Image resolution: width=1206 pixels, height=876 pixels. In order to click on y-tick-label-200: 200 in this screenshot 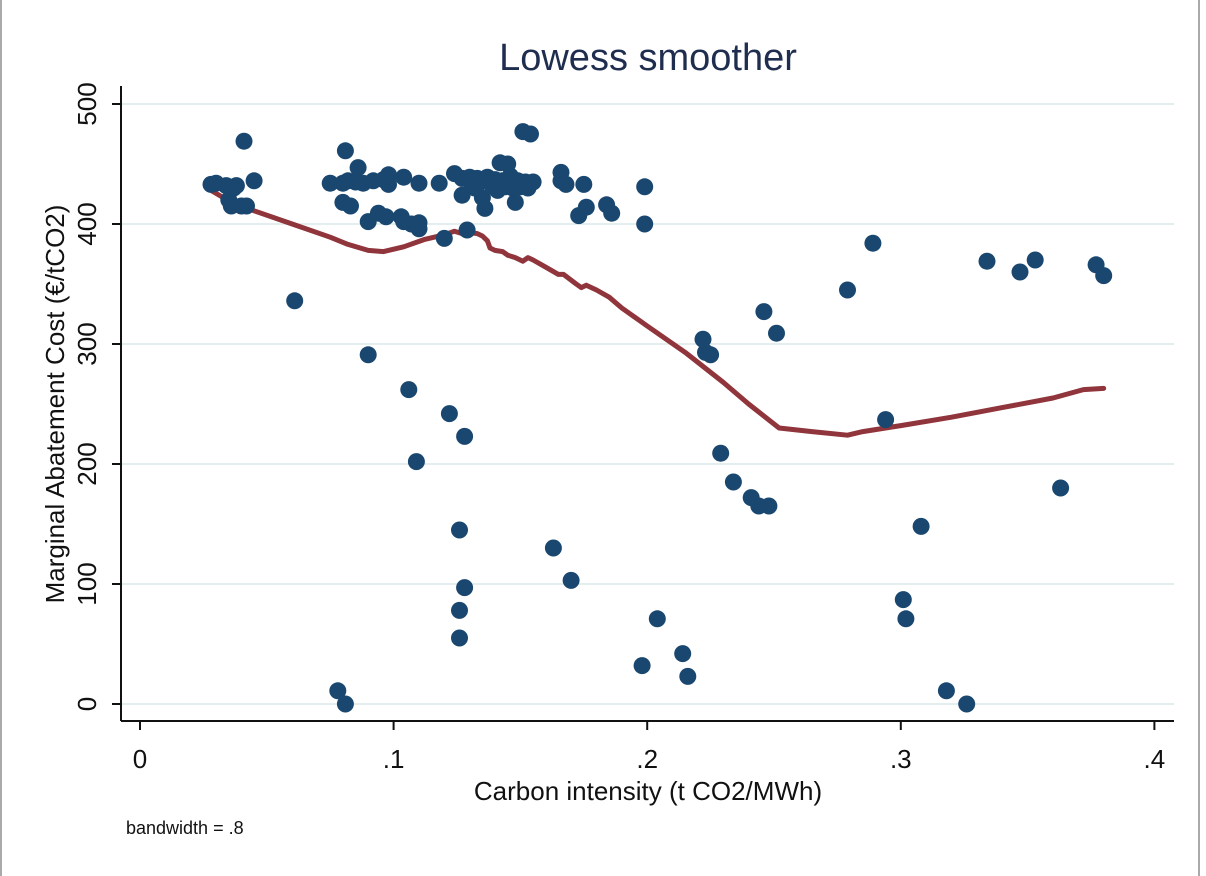, I will do `click(87, 463)`.